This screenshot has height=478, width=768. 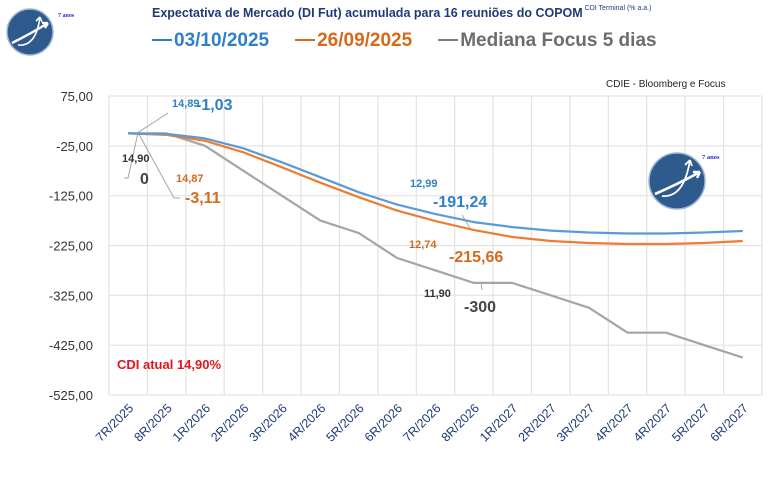 What do you see at coordinates (30, 33) in the screenshot?
I see `logo-arrow-icon` at bounding box center [30, 33].